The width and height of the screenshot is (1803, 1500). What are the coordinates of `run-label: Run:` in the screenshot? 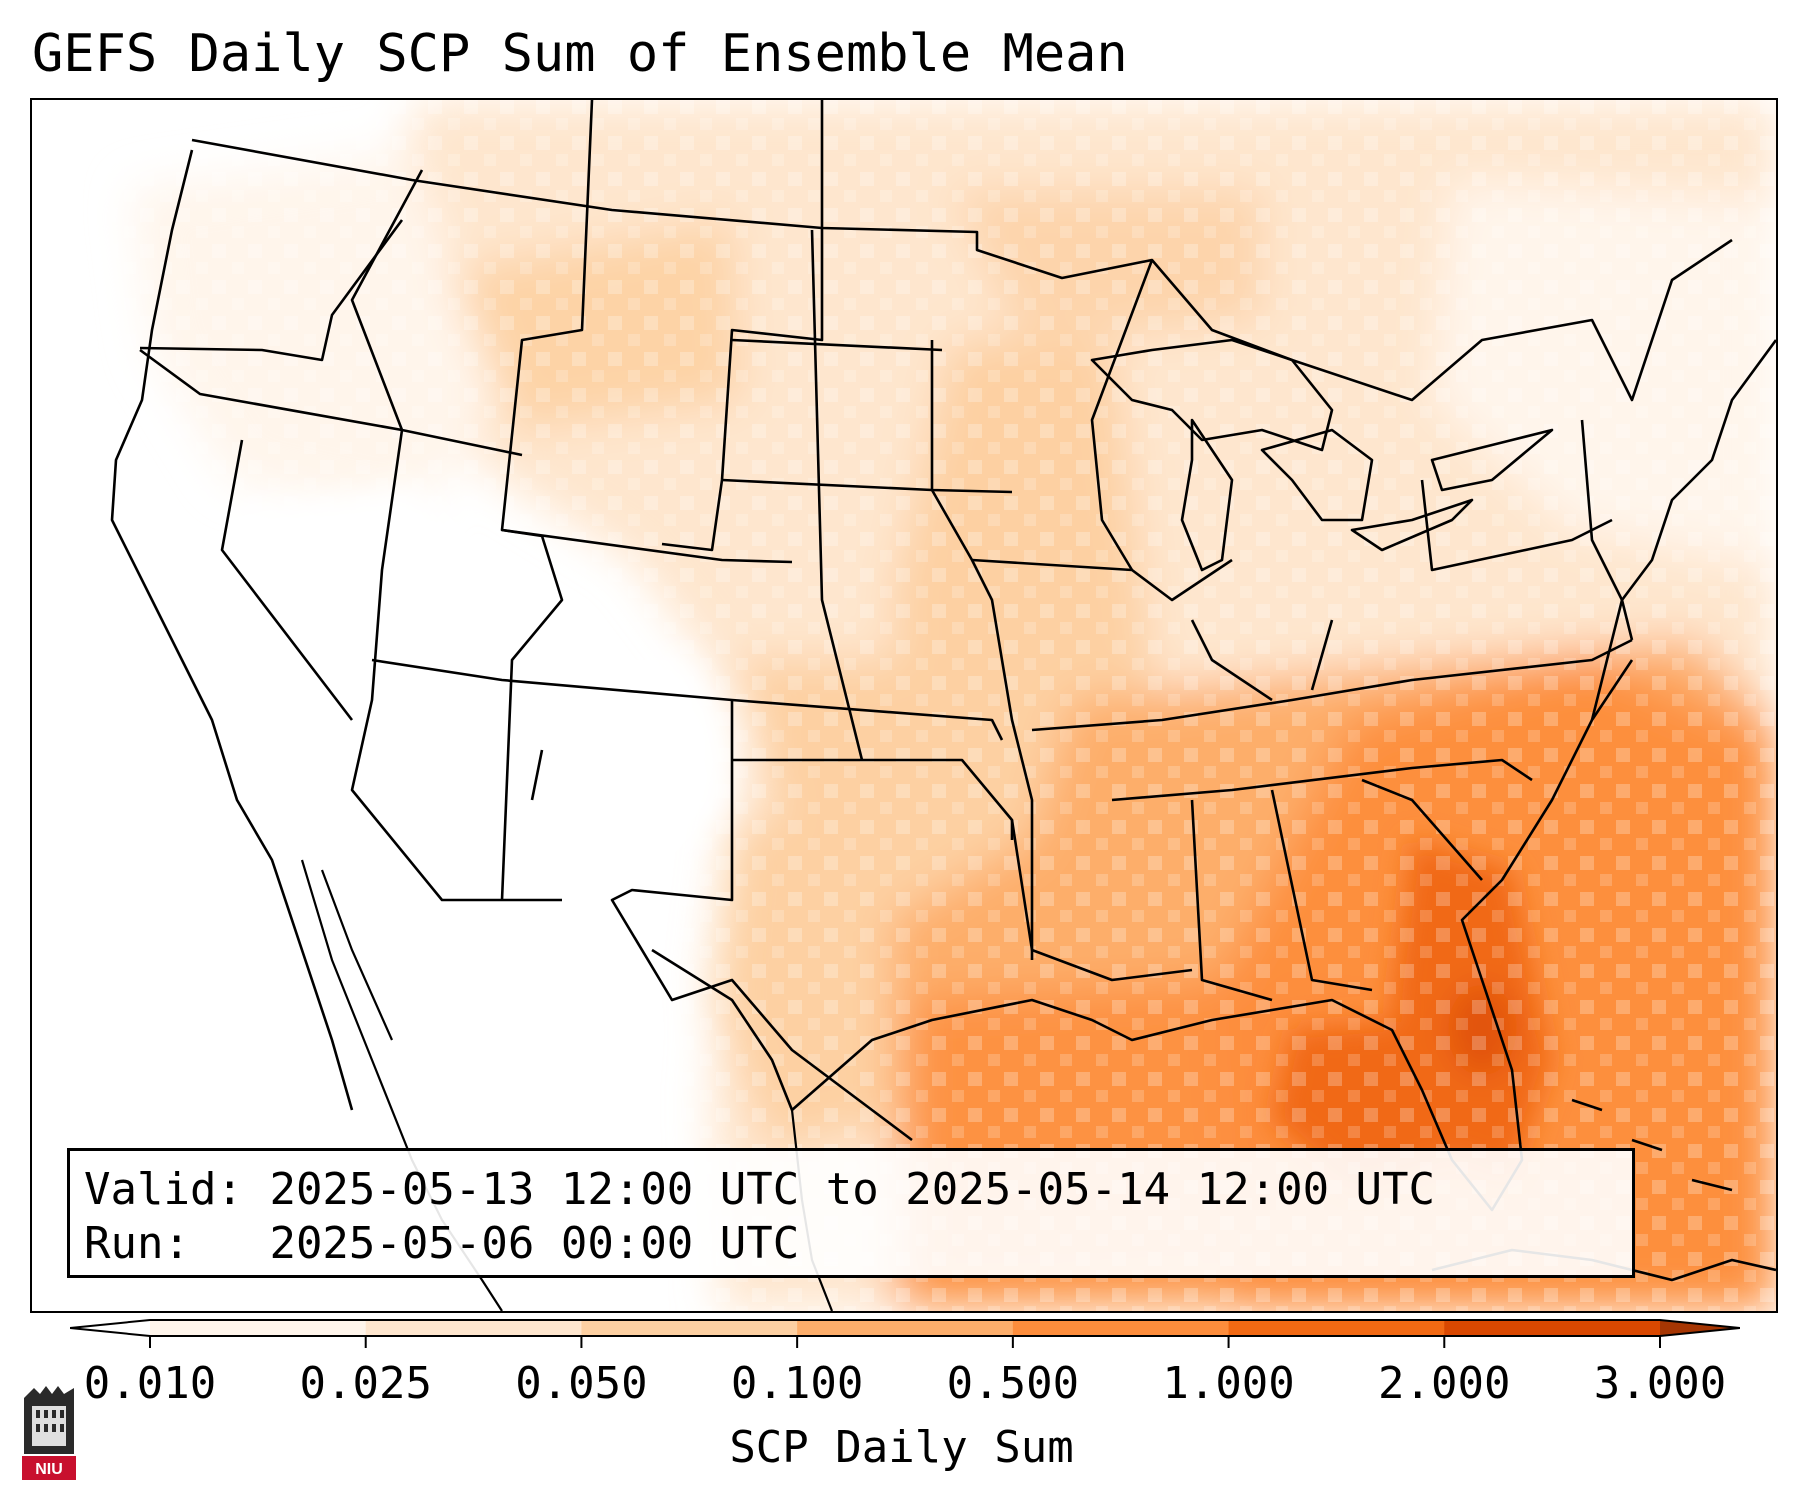 It's located at (137, 1243).